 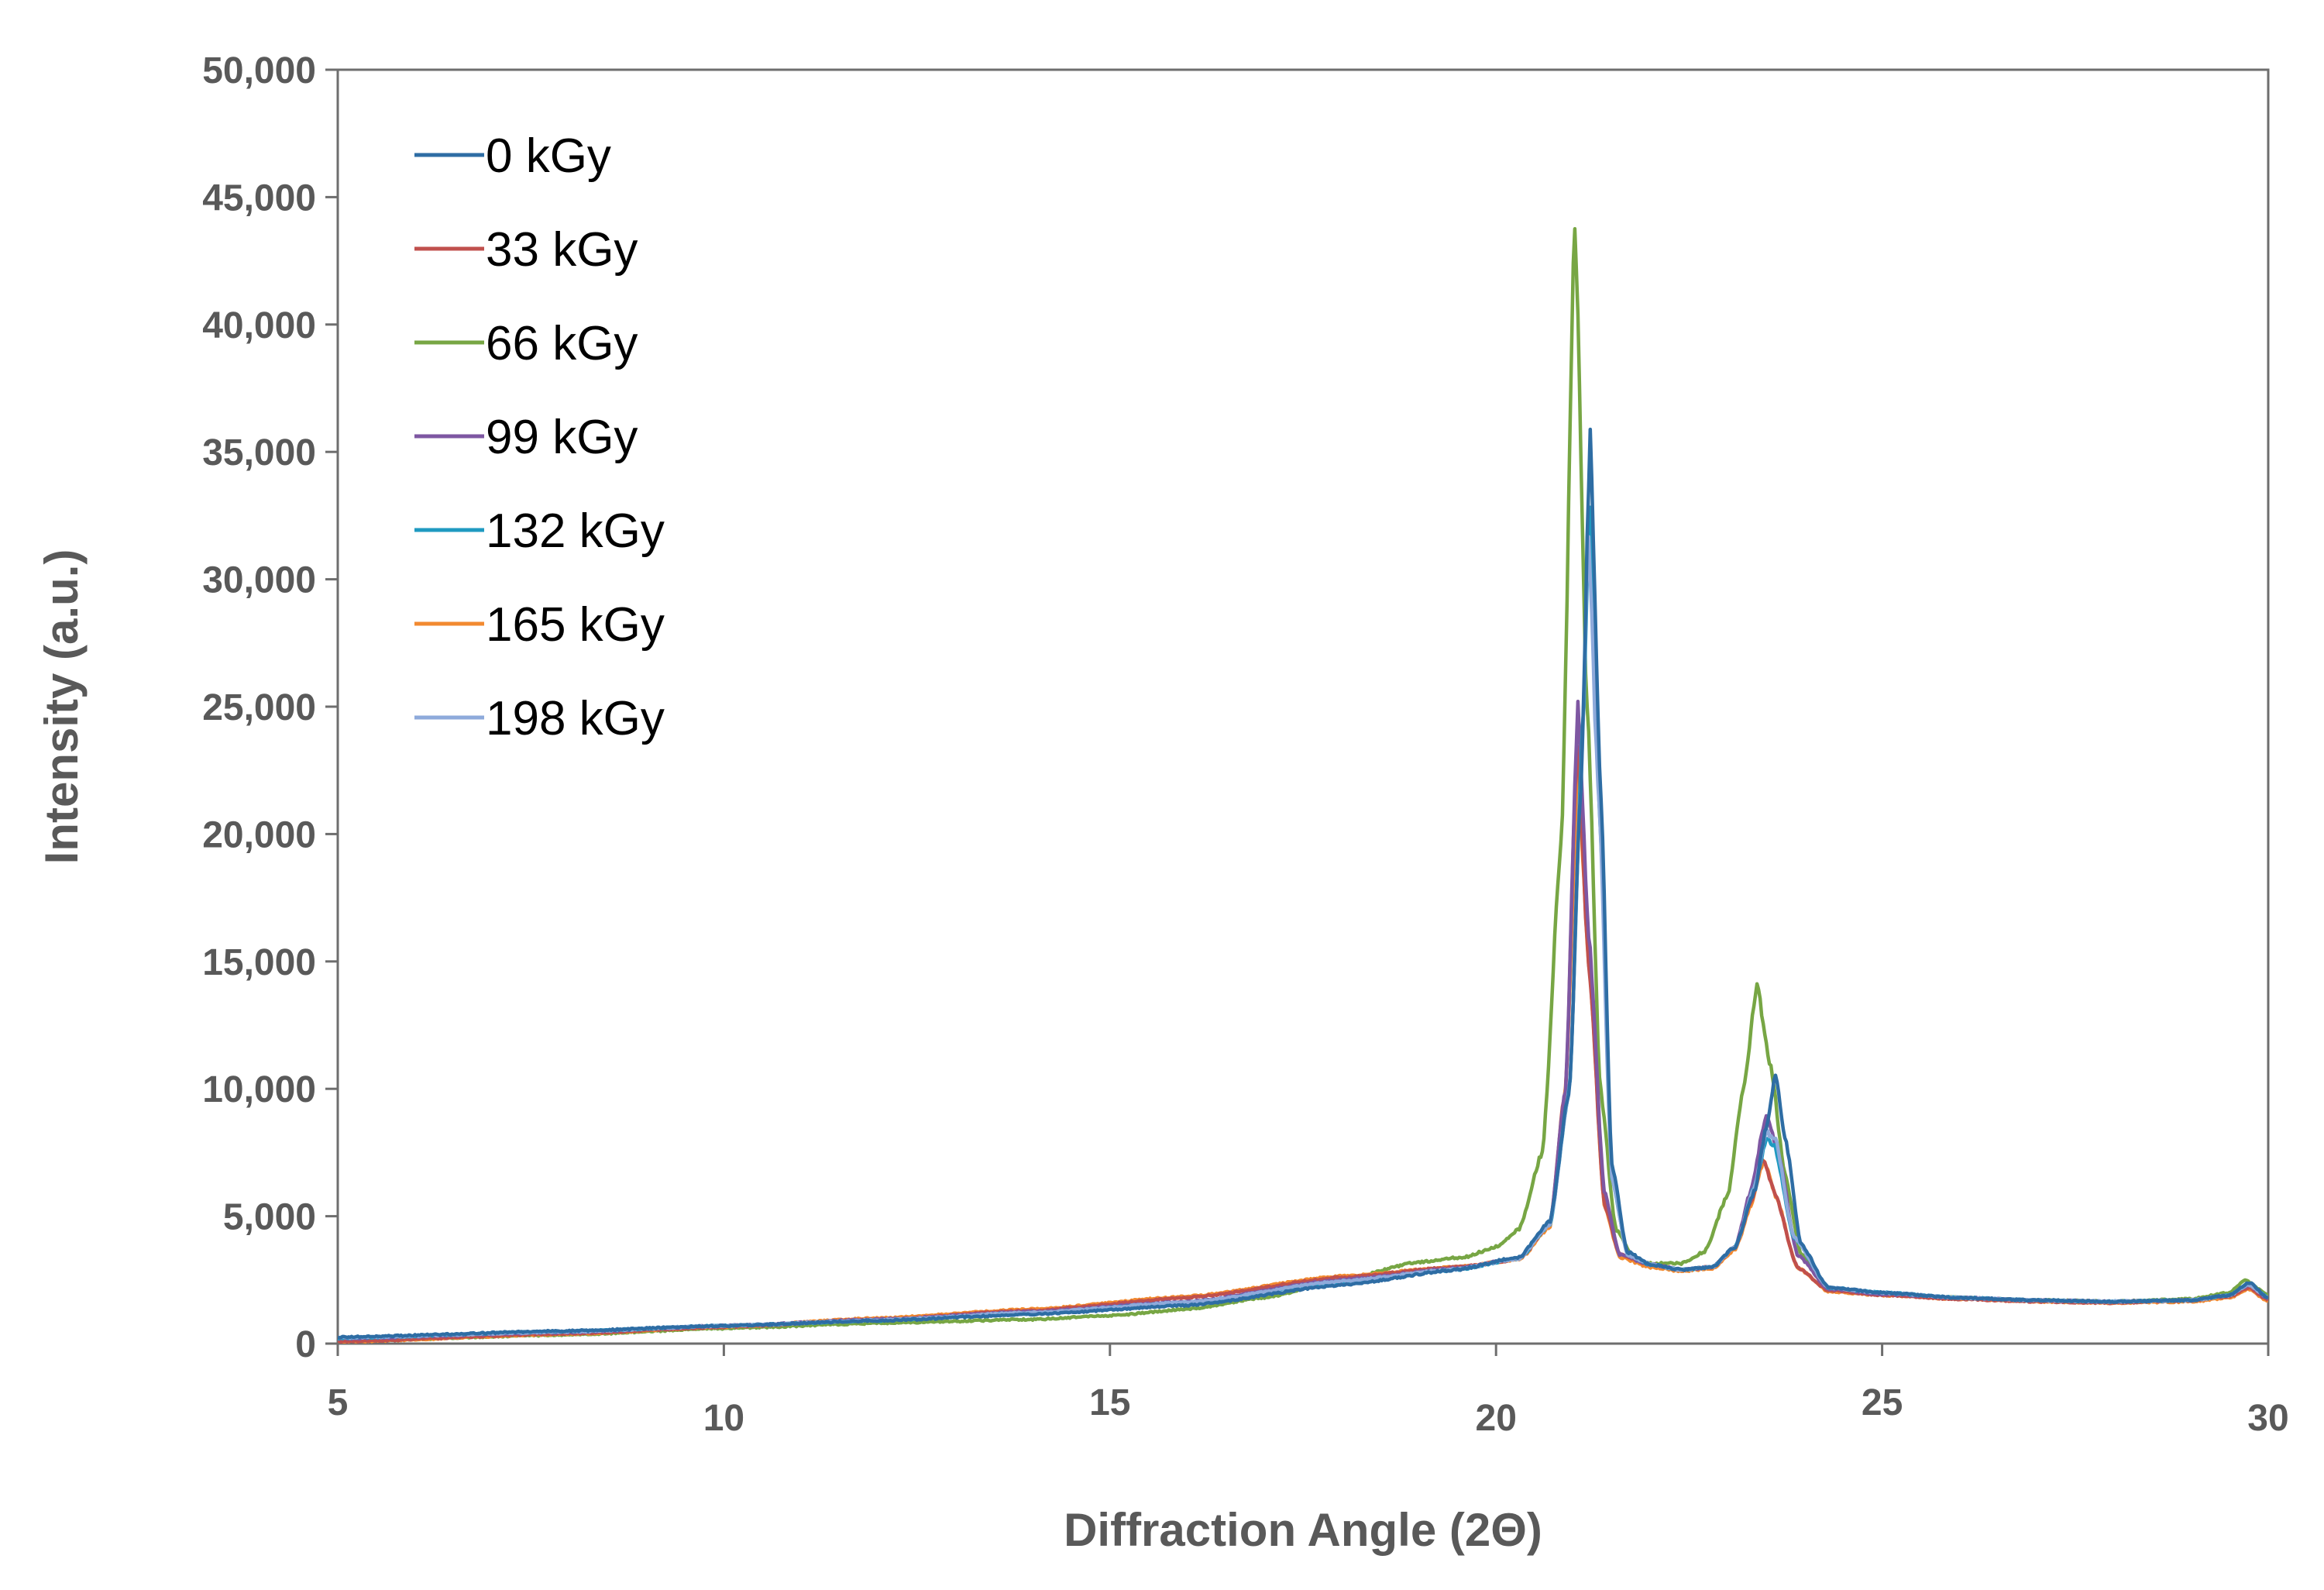 I want to click on y-tick-label: 30,000, so click(x=259, y=580).